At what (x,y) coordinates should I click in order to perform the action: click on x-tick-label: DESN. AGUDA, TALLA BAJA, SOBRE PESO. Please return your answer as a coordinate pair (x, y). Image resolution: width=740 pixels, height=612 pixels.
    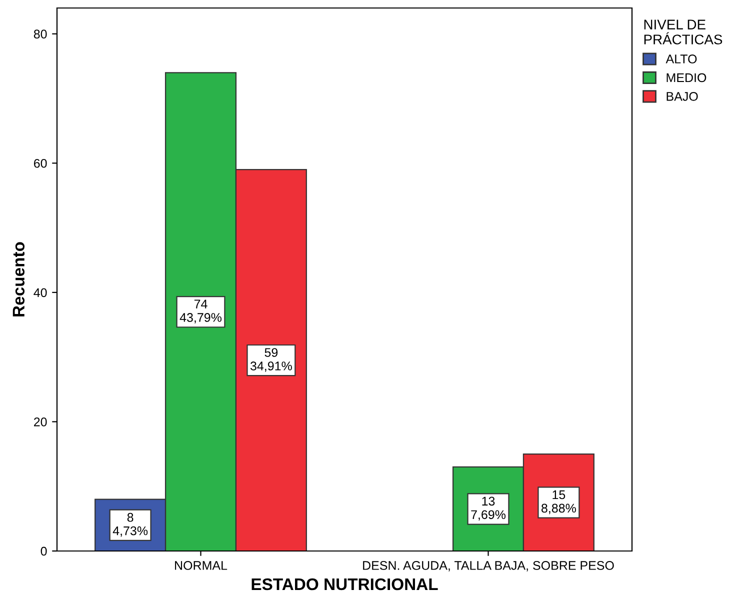
    Looking at the image, I should click on (488, 566).